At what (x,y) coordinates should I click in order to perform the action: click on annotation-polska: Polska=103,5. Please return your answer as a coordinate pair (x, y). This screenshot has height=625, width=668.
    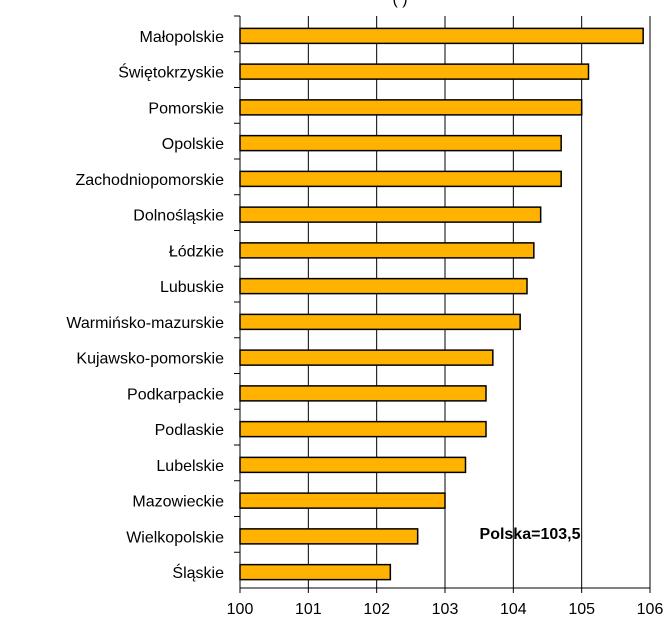
    Looking at the image, I should click on (530, 534).